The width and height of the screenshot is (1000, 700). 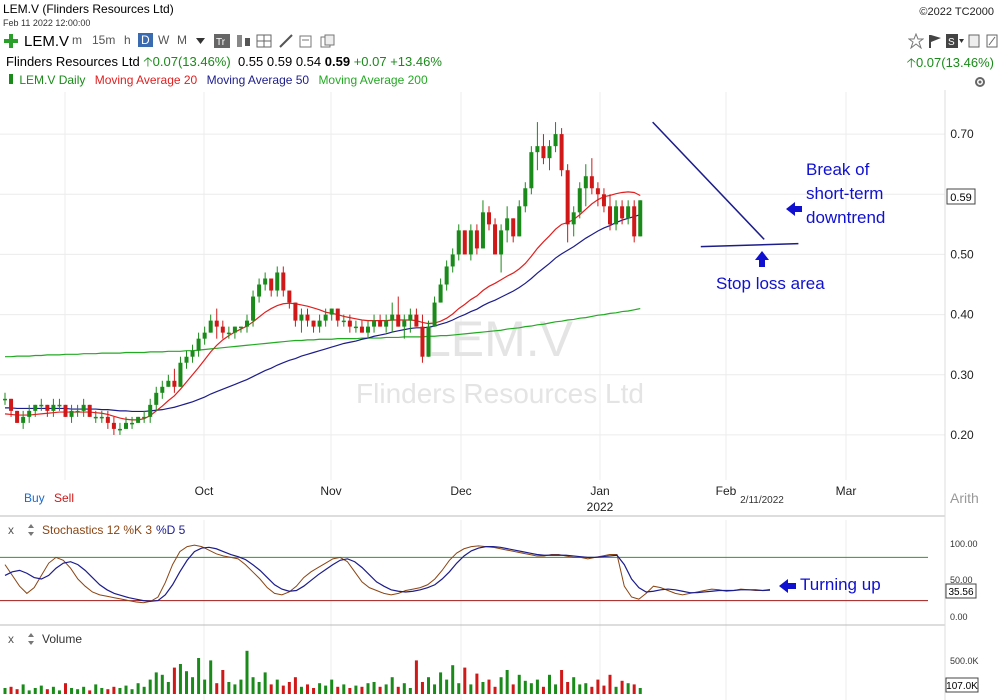 What do you see at coordinates (980, 82) in the screenshot?
I see `settings-gear-icon` at bounding box center [980, 82].